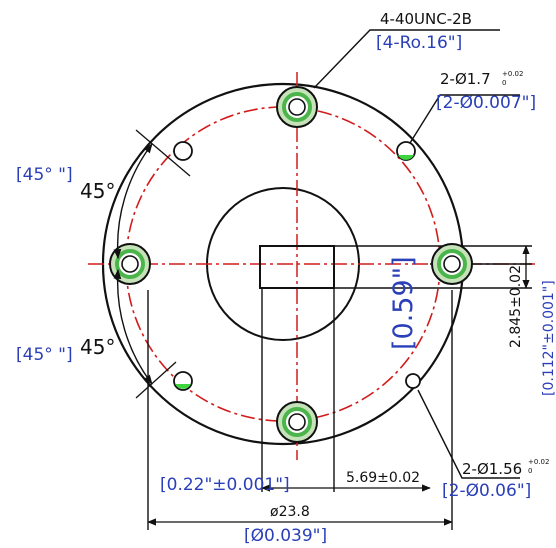 This screenshot has width=556, height=548. Describe the element at coordinates (419, 43) in the screenshot. I see `thread-inch: [4-Ro.16"]` at that location.